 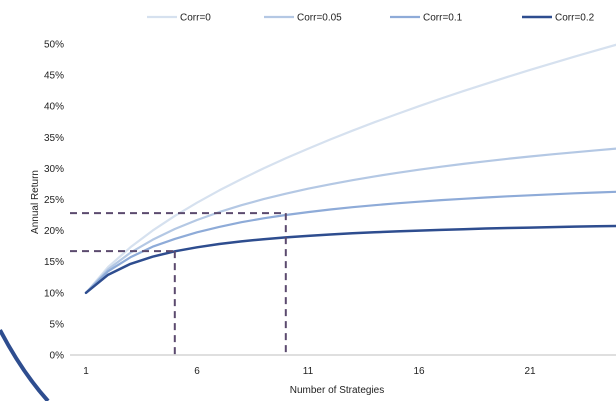 What do you see at coordinates (178, 283) in the screenshot?
I see `guide-layer` at bounding box center [178, 283].